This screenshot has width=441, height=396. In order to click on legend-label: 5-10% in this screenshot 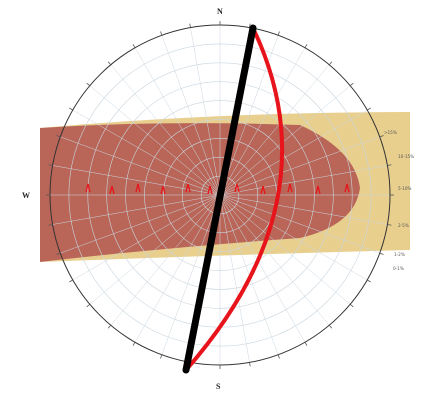, I will do `click(405, 188)`.